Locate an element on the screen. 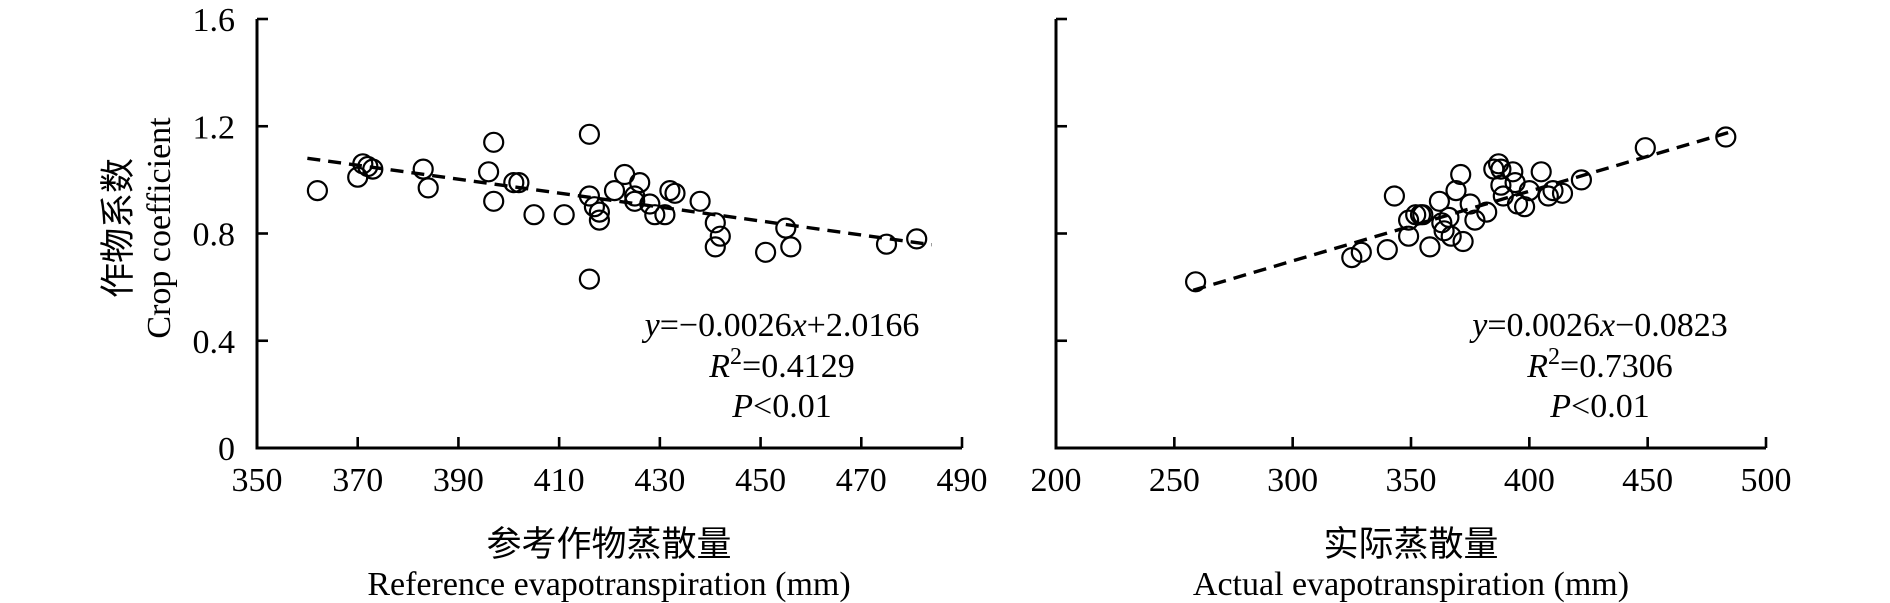  x-axis-title-en: Actual evapotranspiration (mm) is located at coordinates (1411, 584).